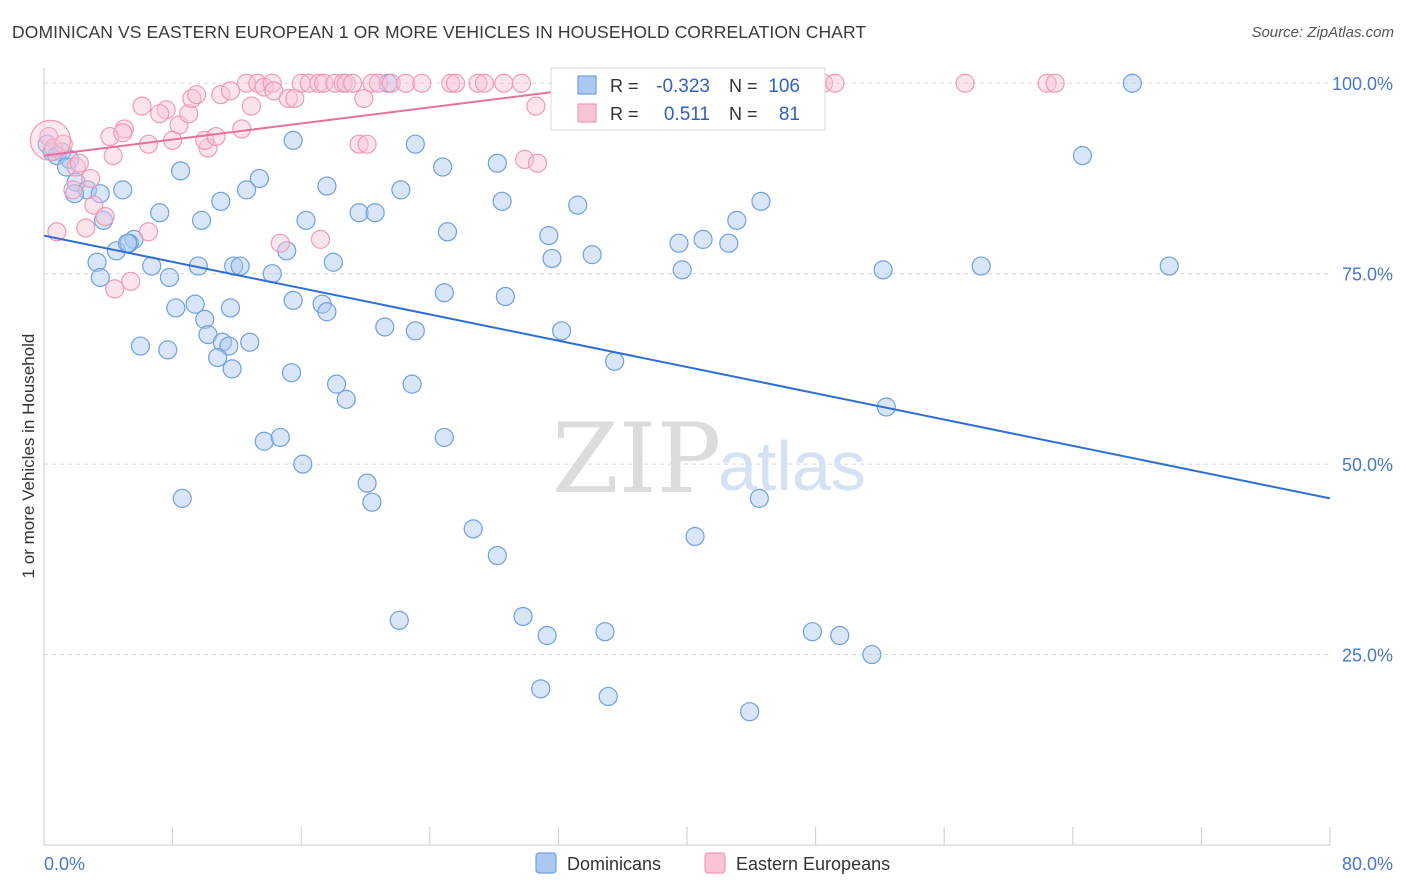 The width and height of the screenshot is (1406, 892). Describe the element at coordinates (1367, 275) in the screenshot. I see `y-tick-label-2: 75.0%` at that location.